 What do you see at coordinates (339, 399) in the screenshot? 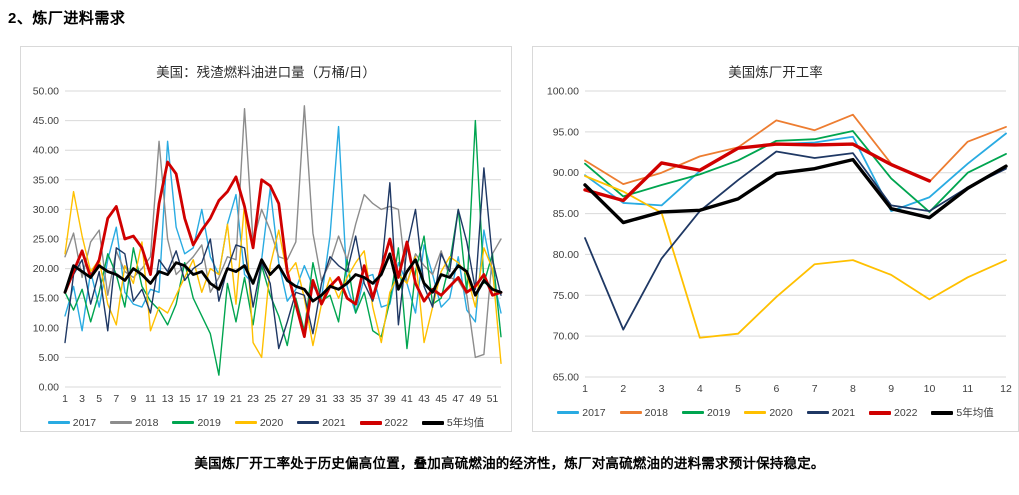
I see `svg-text: 33` at bounding box center [339, 399].